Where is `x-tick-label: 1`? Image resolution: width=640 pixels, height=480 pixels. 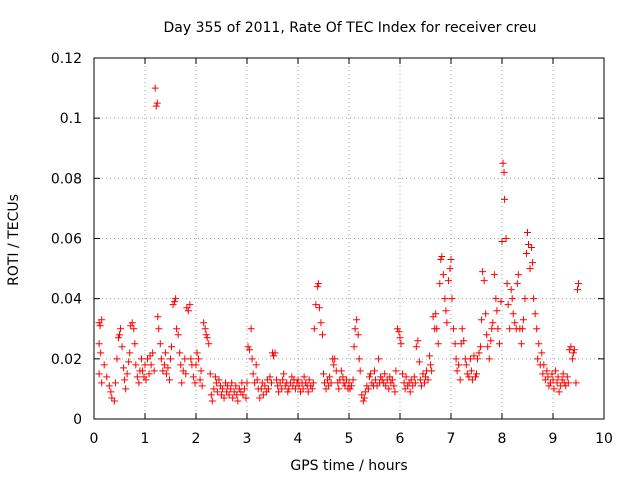 x-tick-label: 1 is located at coordinates (145, 439).